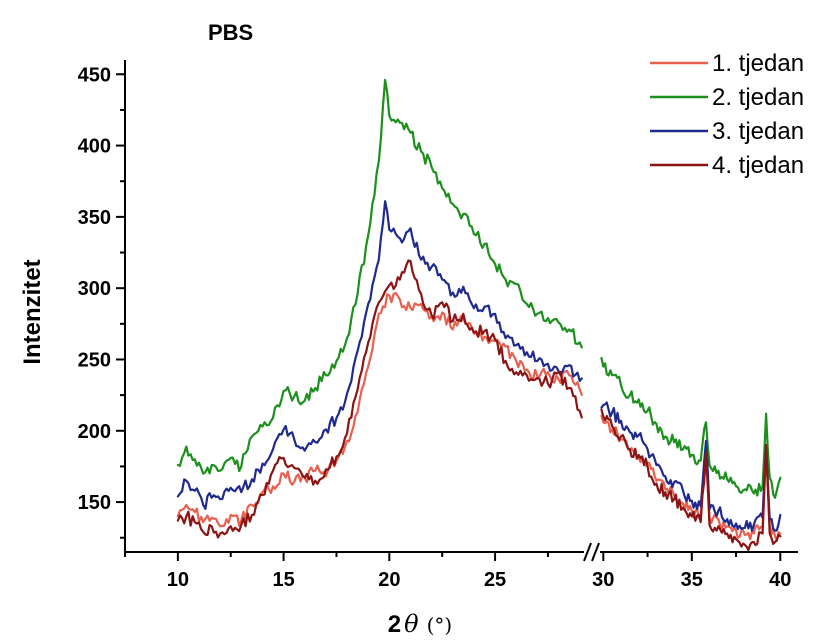  What do you see at coordinates (178, 580) in the screenshot?
I see `x-tick-label: 10` at bounding box center [178, 580].